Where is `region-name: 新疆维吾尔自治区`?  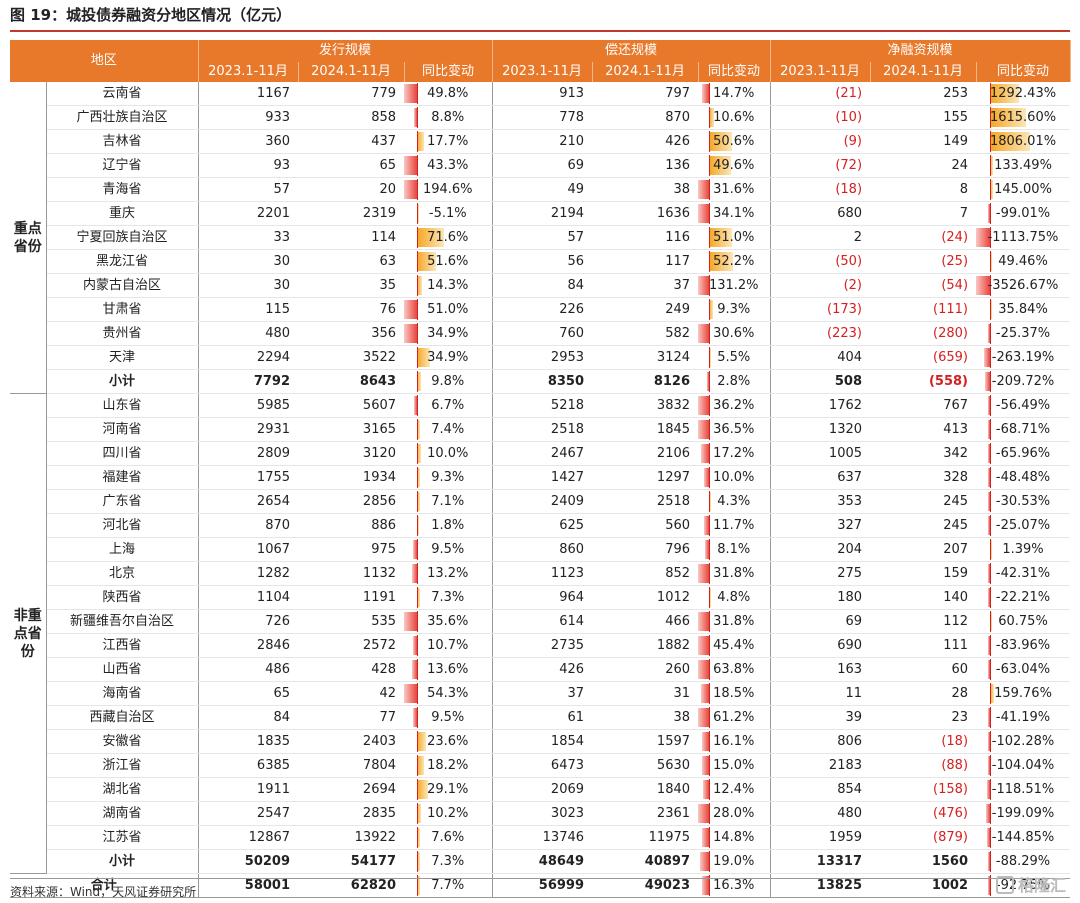 region-name: 新疆维吾尔自治区 is located at coordinates (122, 621).